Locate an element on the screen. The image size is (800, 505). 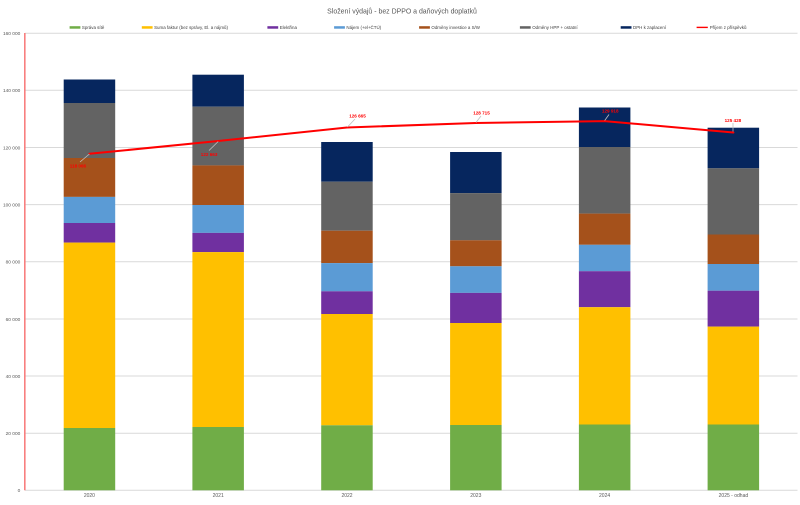
svg-text: 2022 is located at coordinates (346, 496).